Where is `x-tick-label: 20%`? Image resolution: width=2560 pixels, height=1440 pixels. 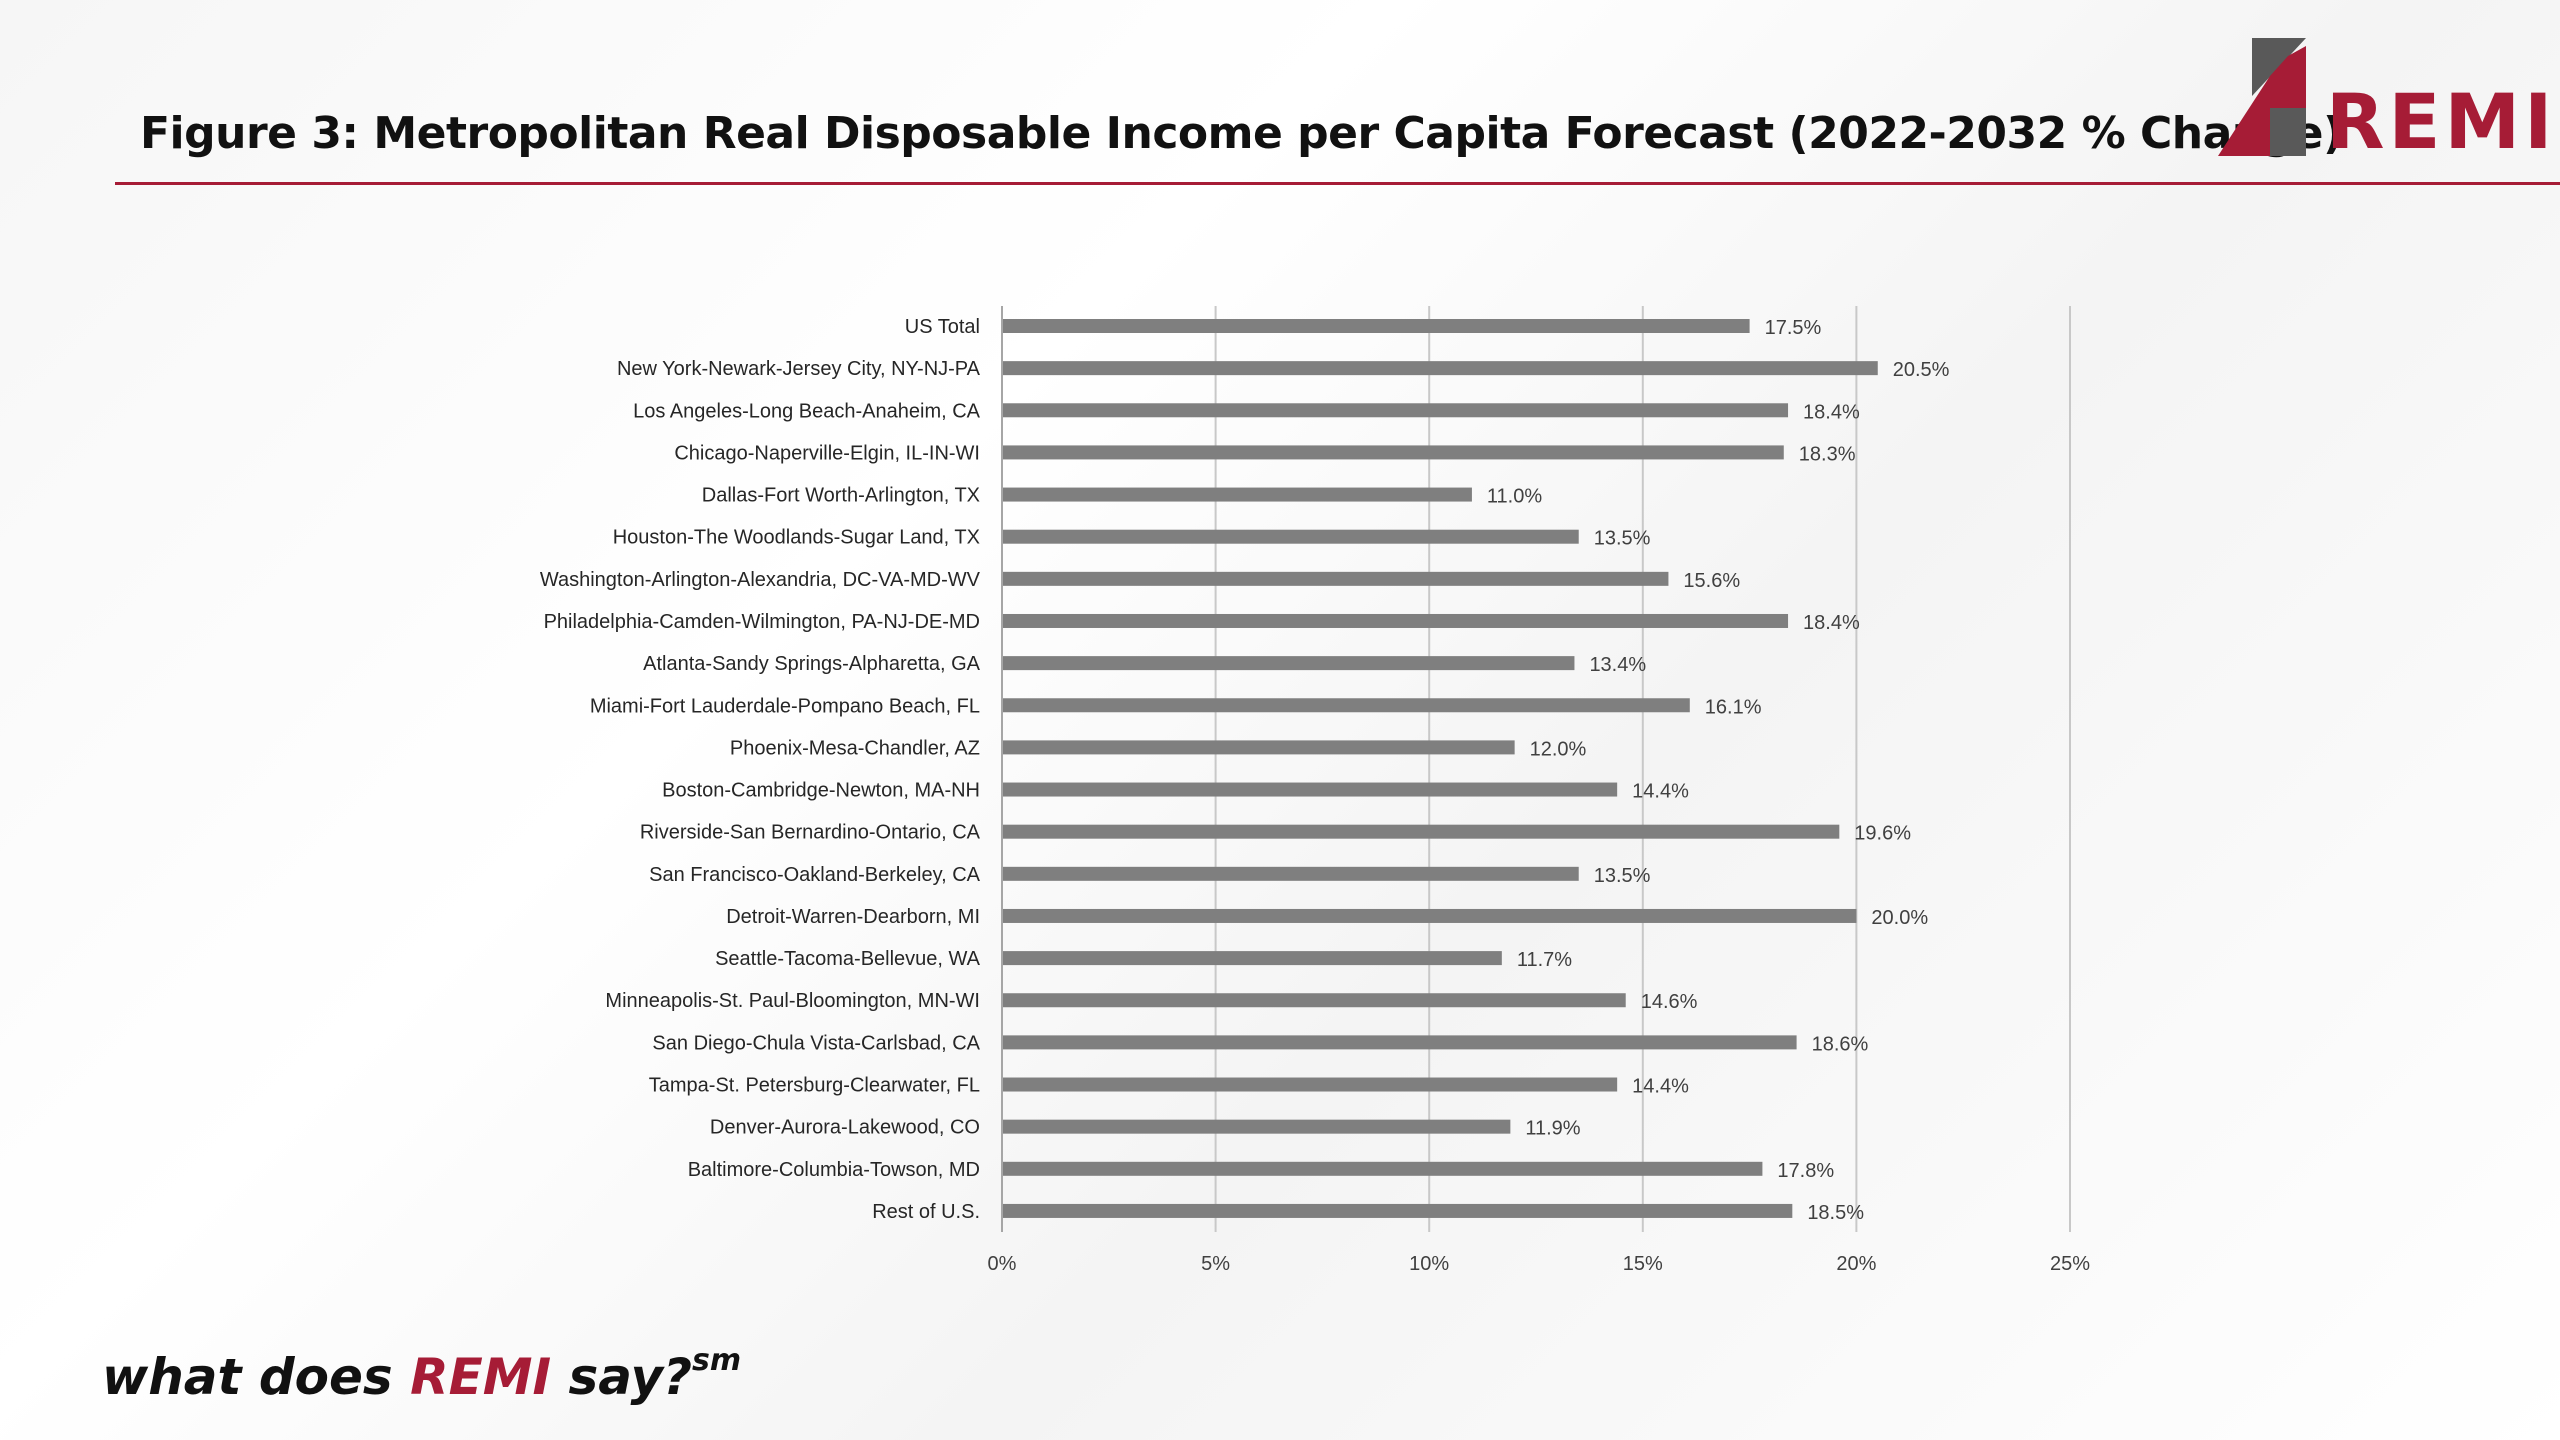 x-tick-label: 20% is located at coordinates (1856, 1264).